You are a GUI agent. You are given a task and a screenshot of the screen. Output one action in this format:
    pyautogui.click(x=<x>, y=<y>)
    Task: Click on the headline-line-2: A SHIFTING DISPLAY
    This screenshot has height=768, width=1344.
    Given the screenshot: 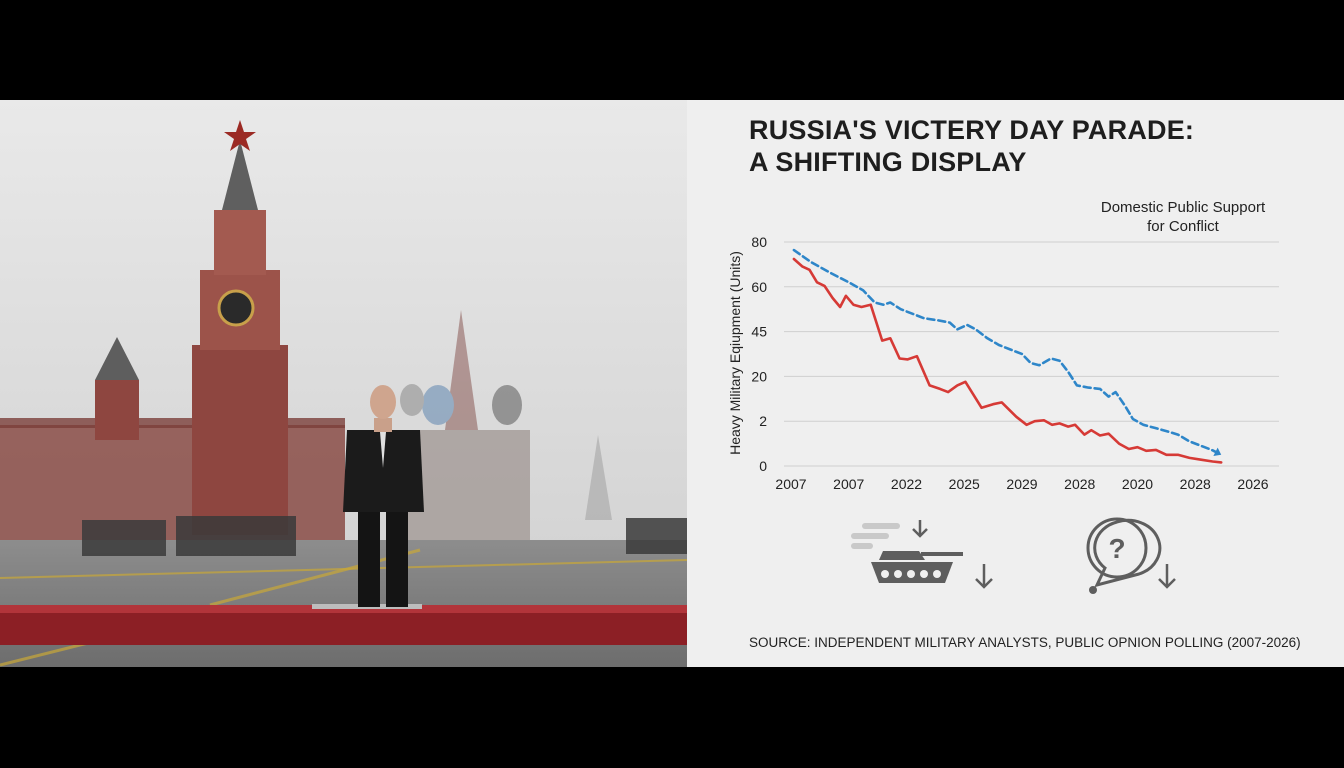 What is the action you would take?
    pyautogui.click(x=888, y=162)
    